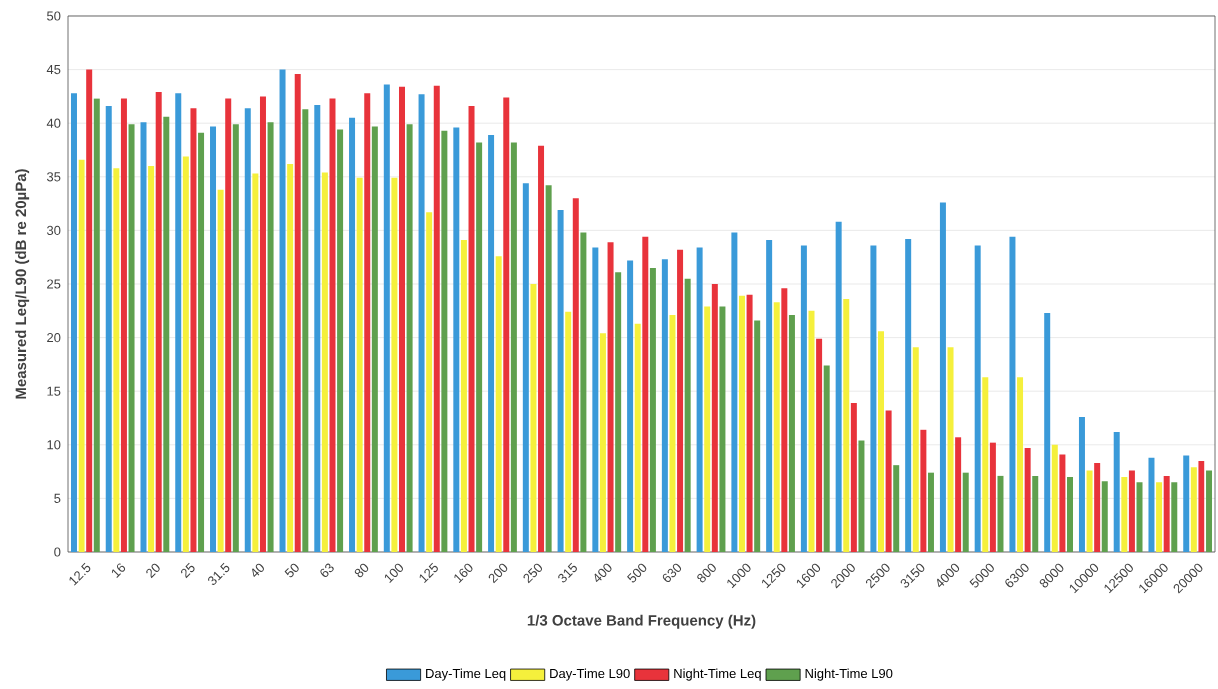 The image size is (1218, 689). What do you see at coordinates (219, 573) in the screenshot?
I see `x-tick-label: 31.5` at bounding box center [219, 573].